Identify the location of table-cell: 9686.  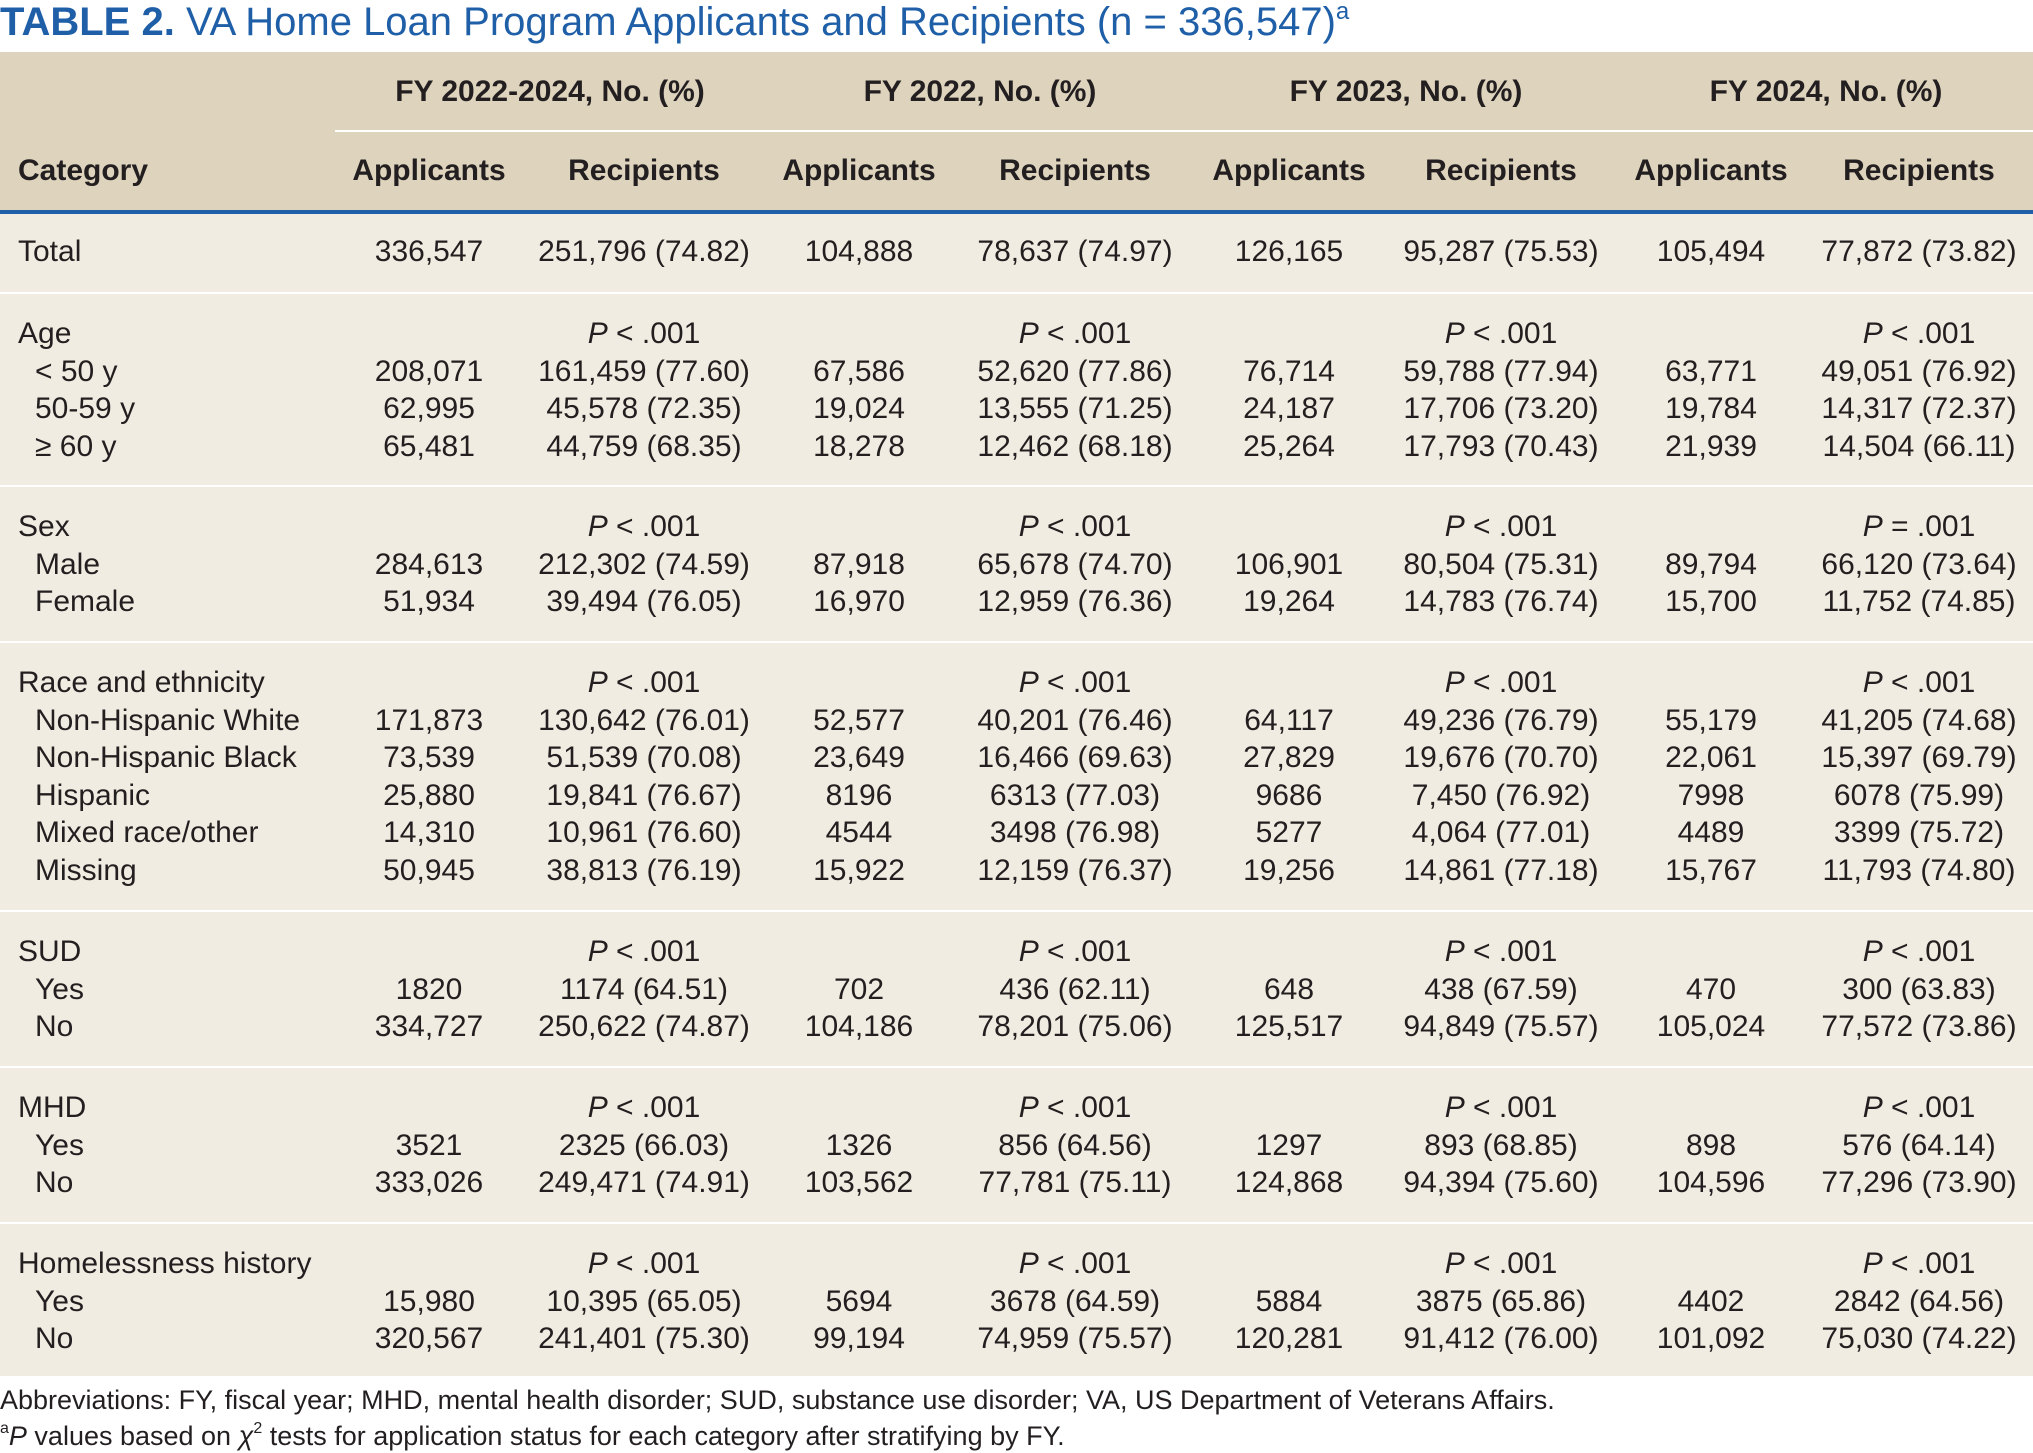
(1289, 795).